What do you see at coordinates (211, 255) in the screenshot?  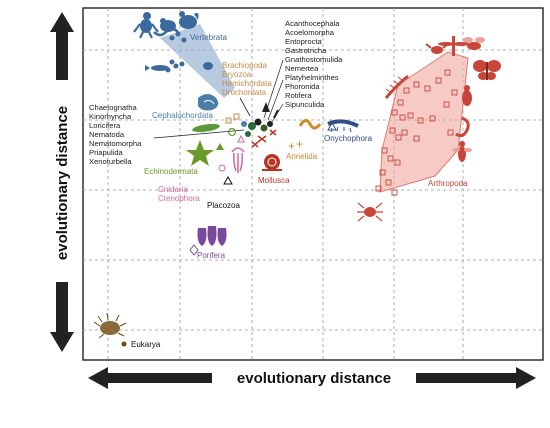 I see `label-porifera: Porifera` at bounding box center [211, 255].